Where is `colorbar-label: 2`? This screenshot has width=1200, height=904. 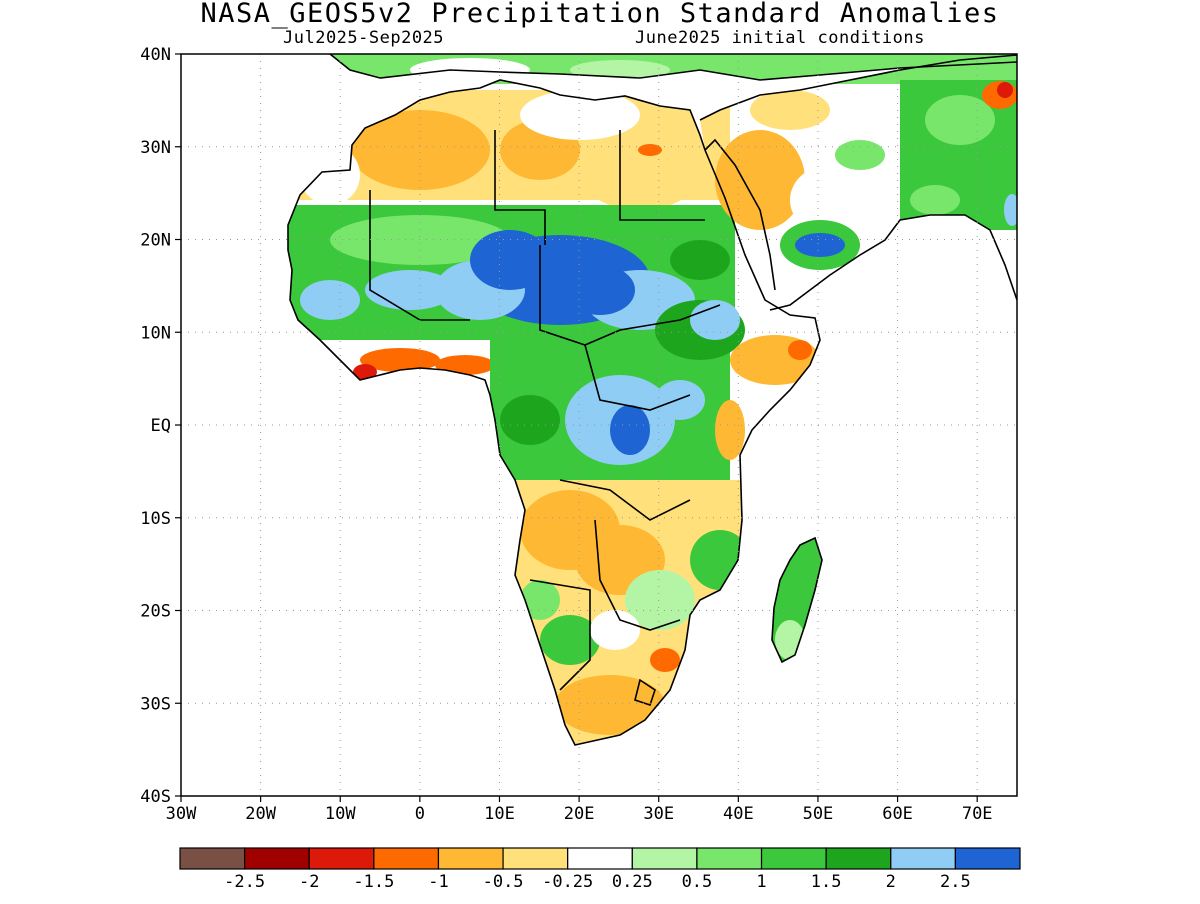 colorbar-label: 2 is located at coordinates (891, 882).